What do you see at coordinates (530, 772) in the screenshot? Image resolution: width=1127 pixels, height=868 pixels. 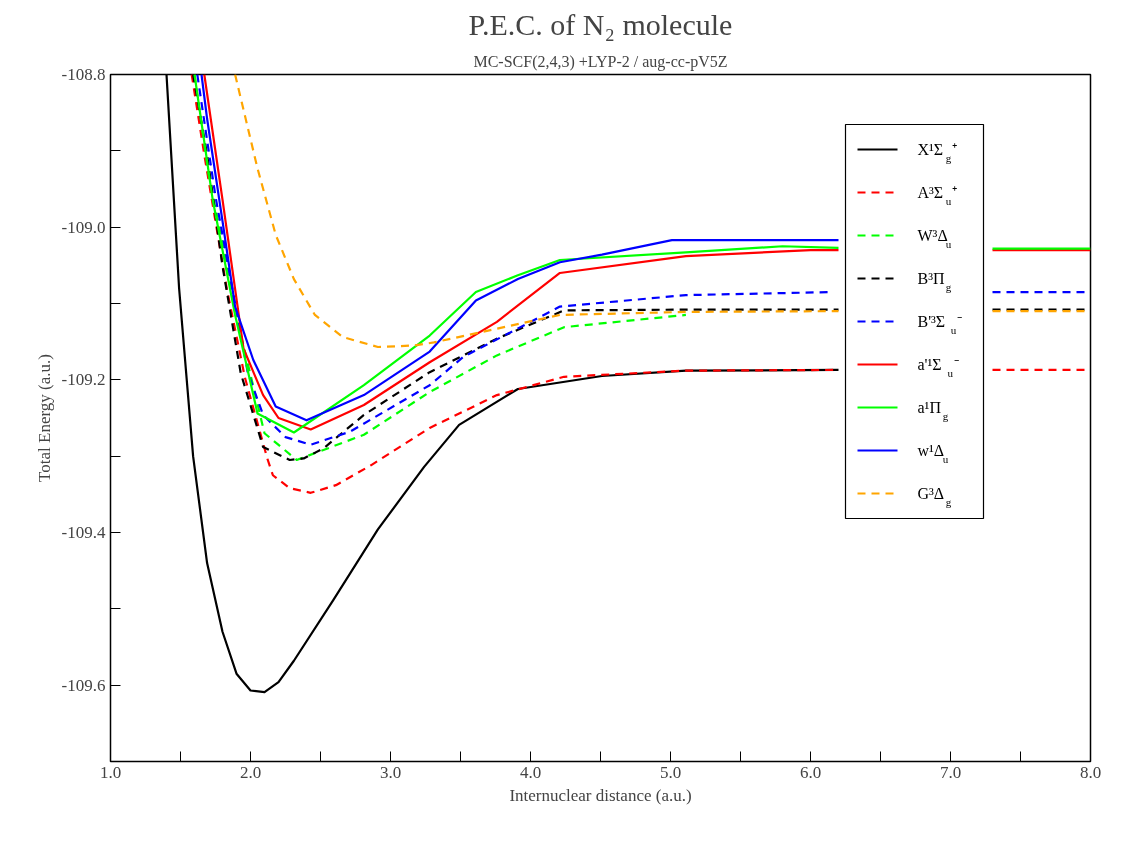 I see `x-tick-label: 4.0` at bounding box center [530, 772].